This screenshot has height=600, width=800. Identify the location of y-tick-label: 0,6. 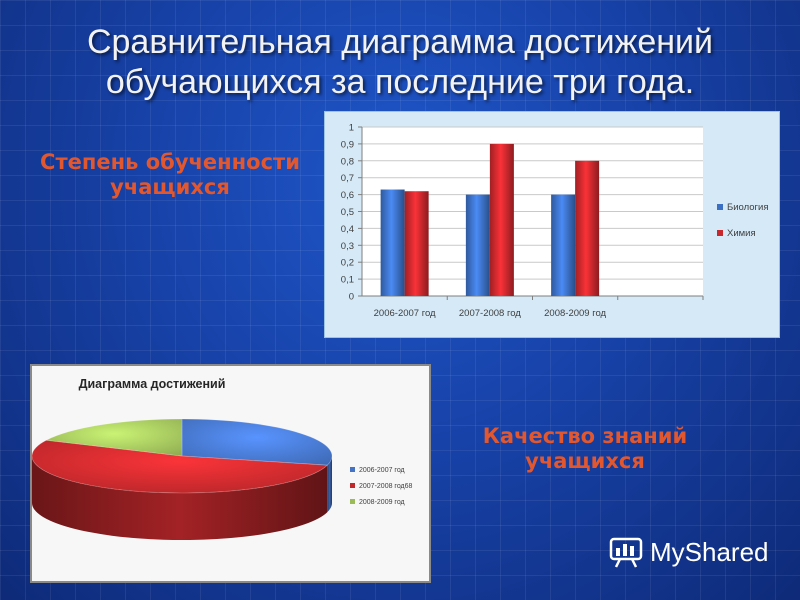
(347, 195).